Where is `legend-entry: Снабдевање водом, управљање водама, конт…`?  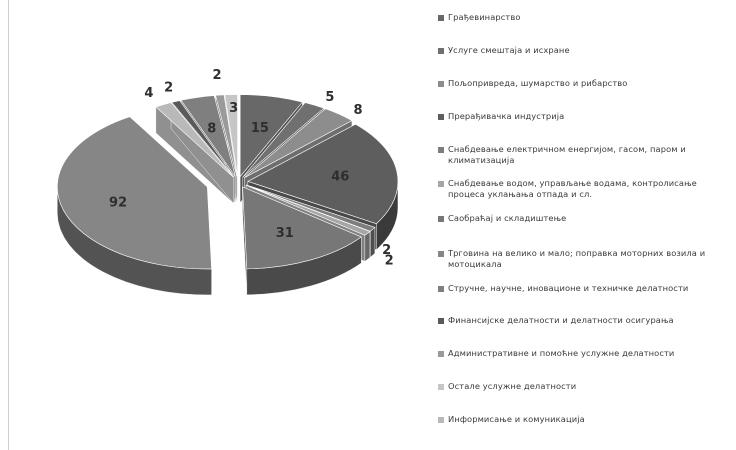 legend-entry: Снабдевање водом, управљање водама, конт… is located at coordinates (584, 189).